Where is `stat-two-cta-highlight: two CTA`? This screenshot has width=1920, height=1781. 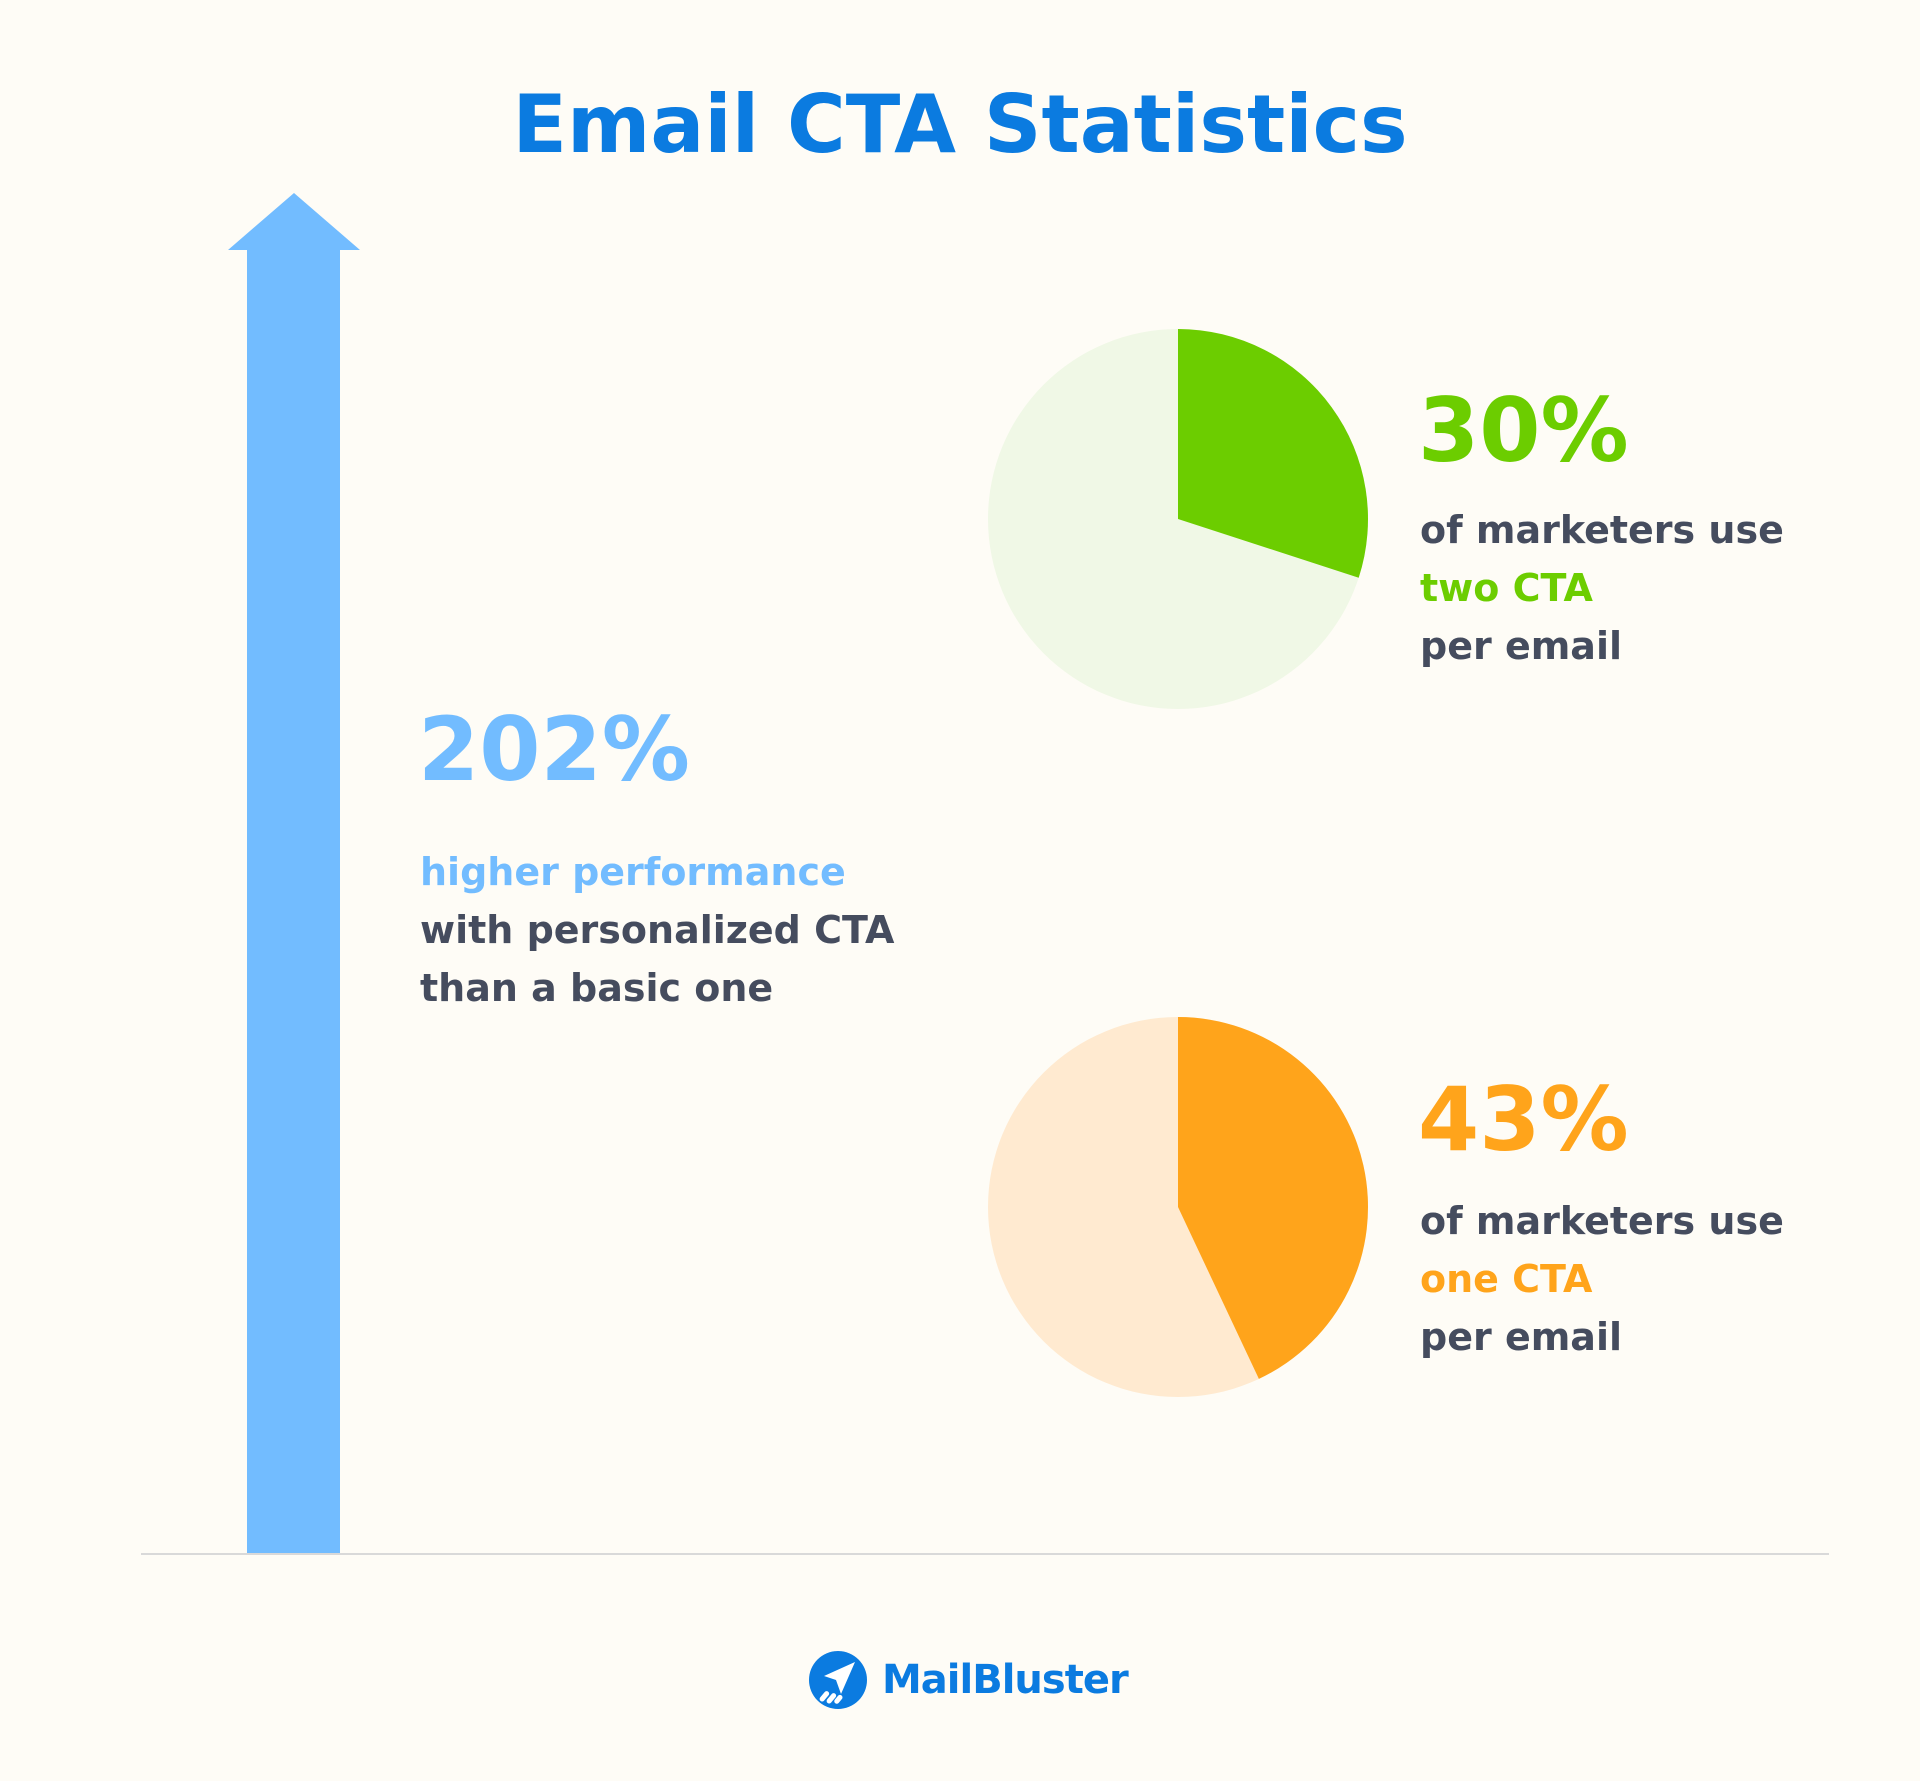
stat-two-cta-highlight: two CTA is located at coordinates (1506, 588).